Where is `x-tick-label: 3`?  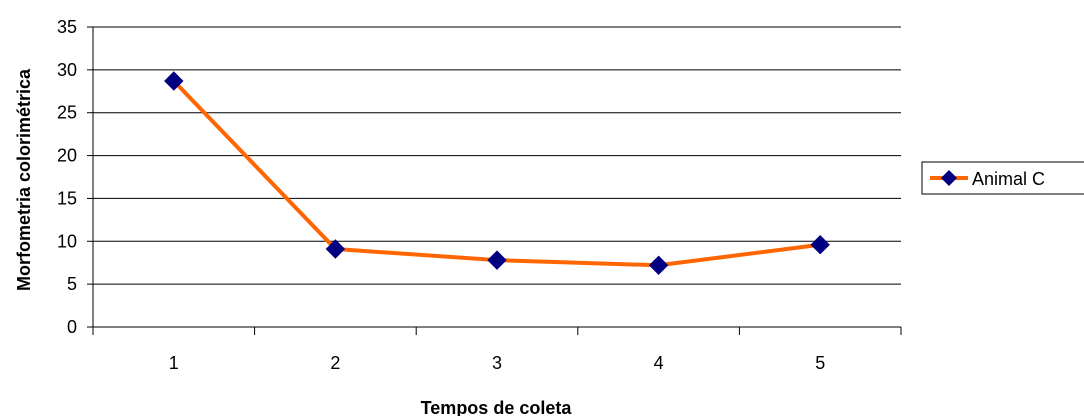 x-tick-label: 3 is located at coordinates (497, 363).